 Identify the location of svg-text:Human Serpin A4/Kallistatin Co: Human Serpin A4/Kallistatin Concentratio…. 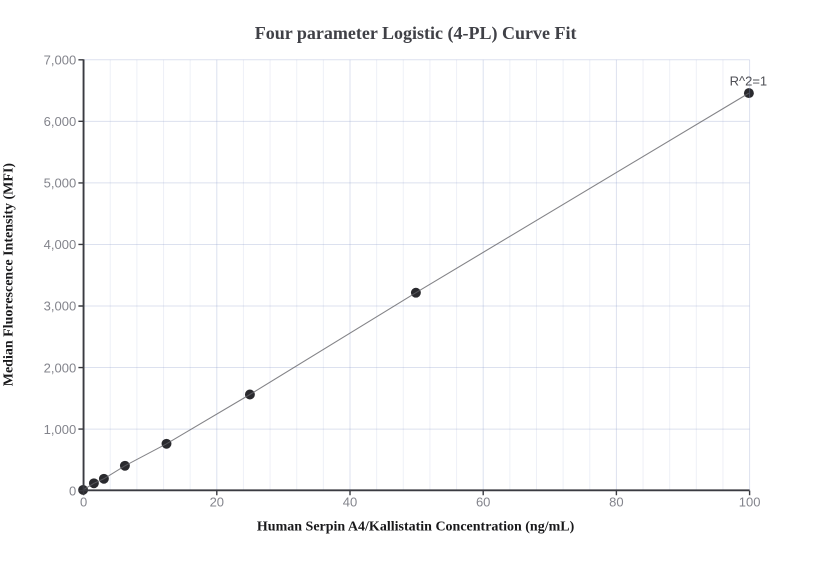
(416, 527).